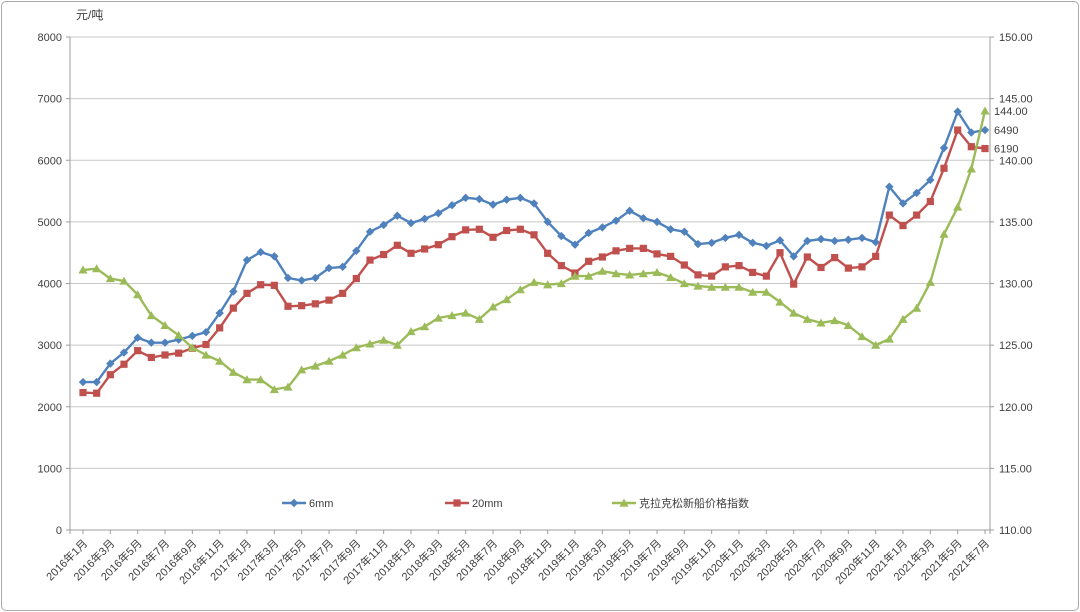  I want to click on legend-item-克拉克松新船价格指数: 克拉克松新船价格指数, so click(680, 503).